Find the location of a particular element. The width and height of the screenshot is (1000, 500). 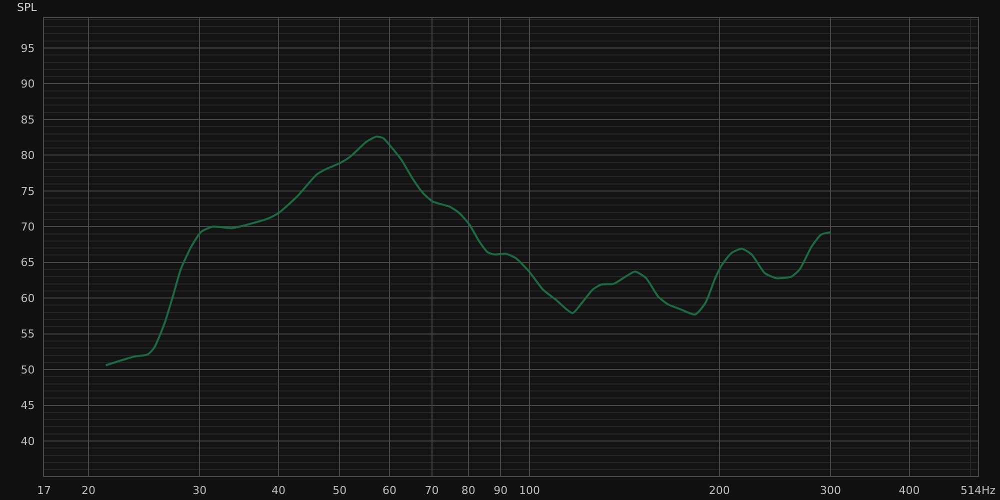

x-tick-label: 40 is located at coordinates (278, 491).